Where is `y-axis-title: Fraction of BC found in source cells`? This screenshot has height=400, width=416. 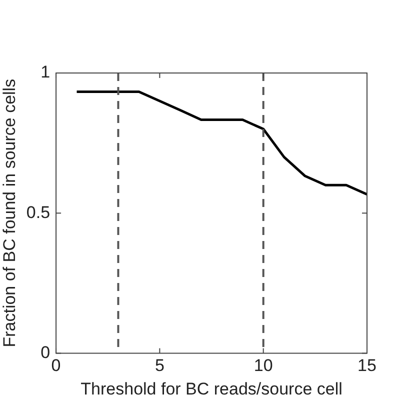 y-axis-title: Fraction of BC found in source cells is located at coordinates (9, 213).